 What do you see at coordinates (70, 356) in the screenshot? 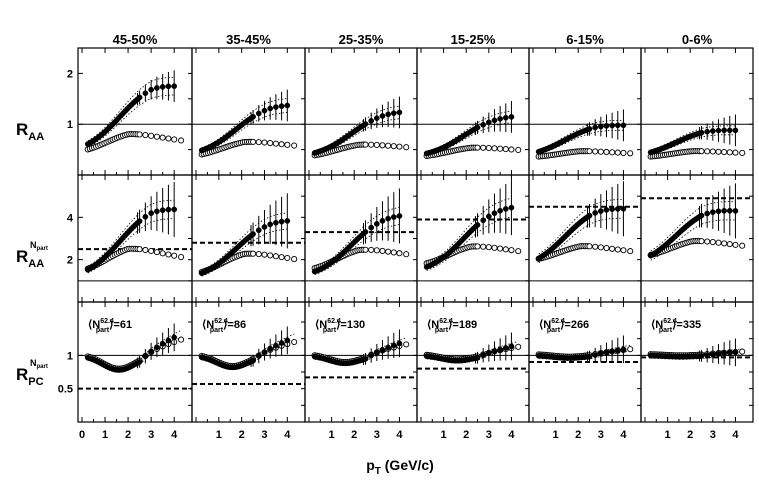
I see `y-tick-label: 1` at bounding box center [70, 356].